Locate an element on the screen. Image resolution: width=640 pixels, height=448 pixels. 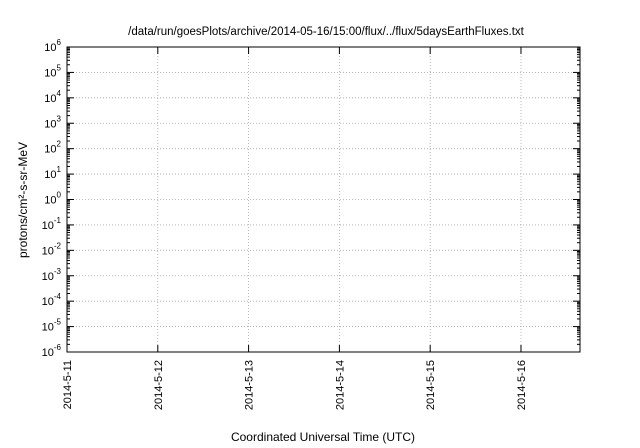
x-tick-label: 2014-5-15 is located at coordinates (431, 385).